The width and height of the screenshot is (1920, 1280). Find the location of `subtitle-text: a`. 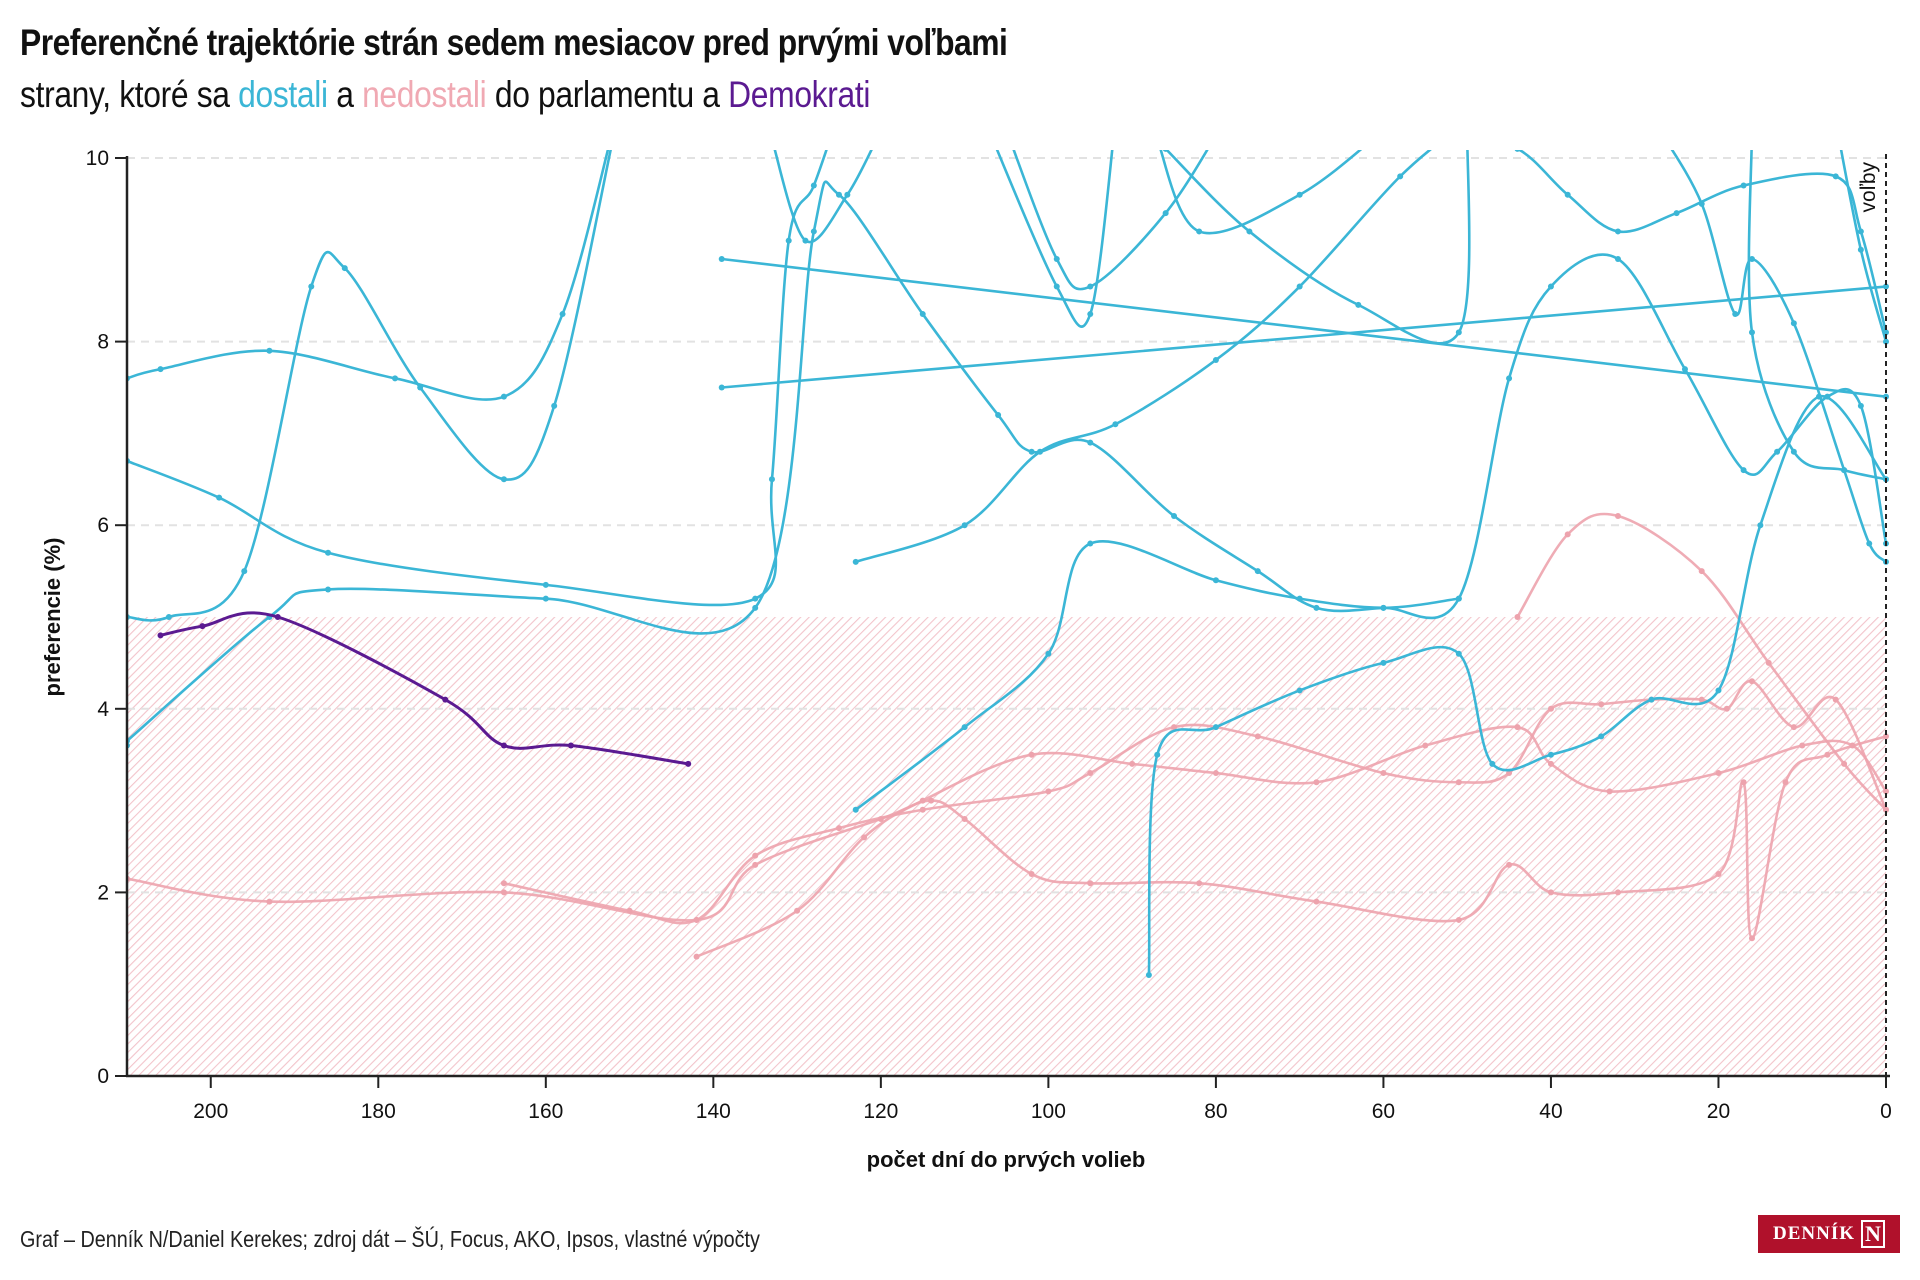

subtitle-text: a is located at coordinates (345, 94).